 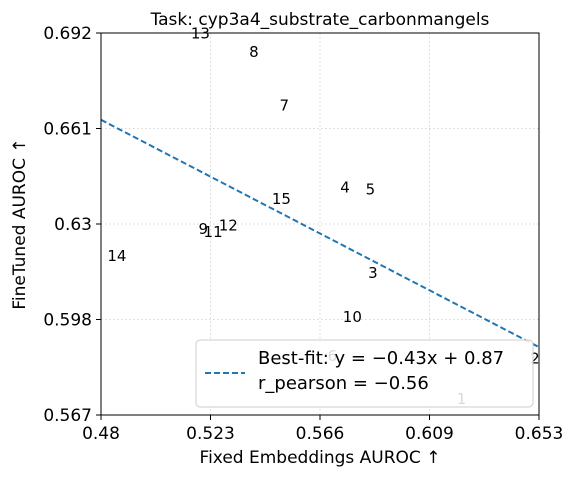 I want to click on legend-r-text: r_pearson = −0.56, so click(x=343, y=383).